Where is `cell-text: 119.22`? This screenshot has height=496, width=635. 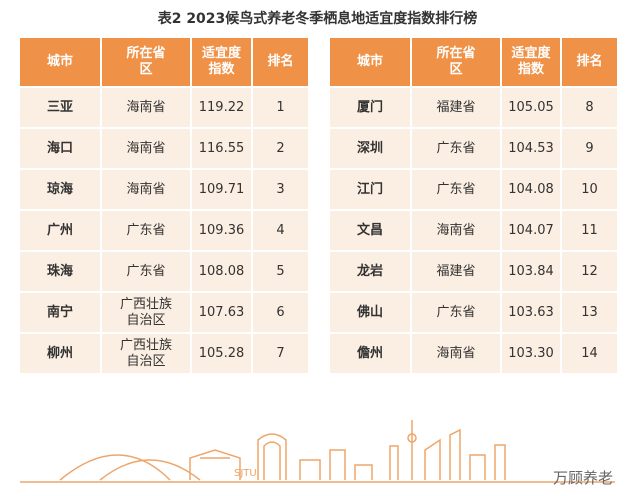
cell-text: 119.22 is located at coordinates (221, 107).